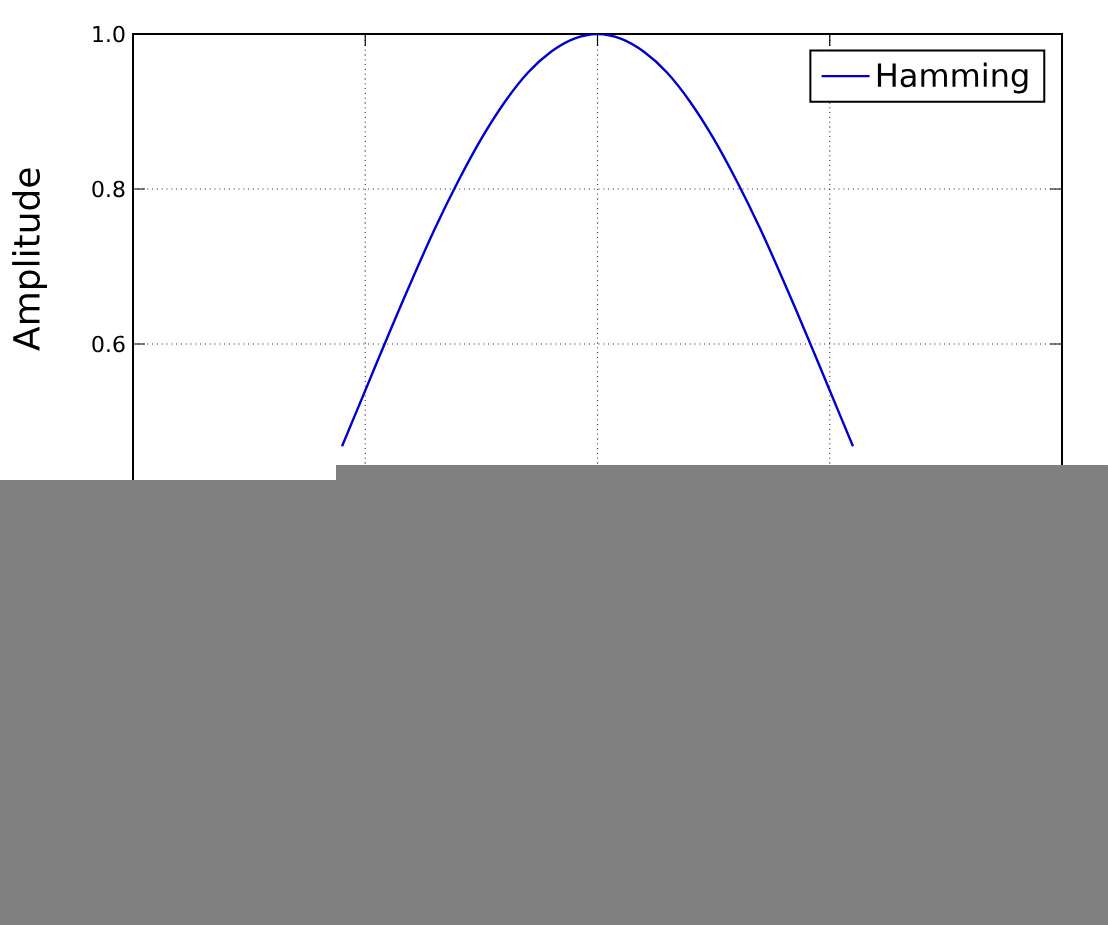 The height and width of the screenshot is (925, 1108). I want to click on y-axis-title: Amplitude, so click(29, 259).